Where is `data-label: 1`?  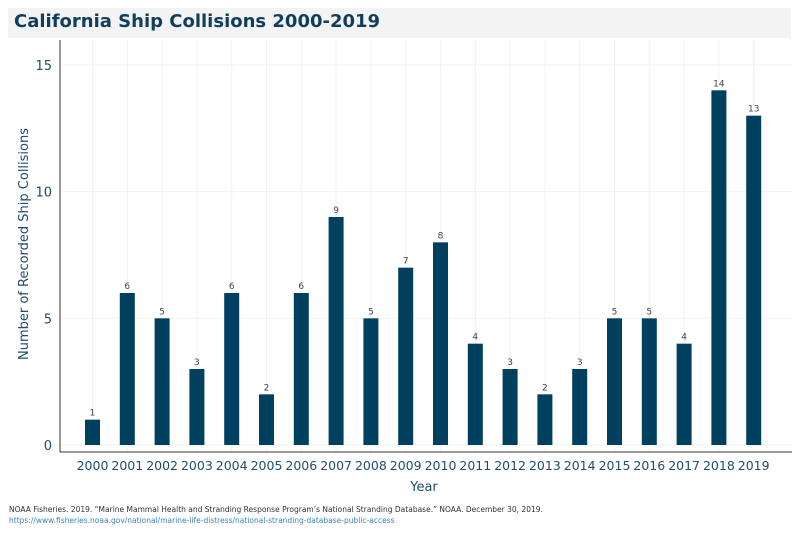 data-label: 1 is located at coordinates (93, 414).